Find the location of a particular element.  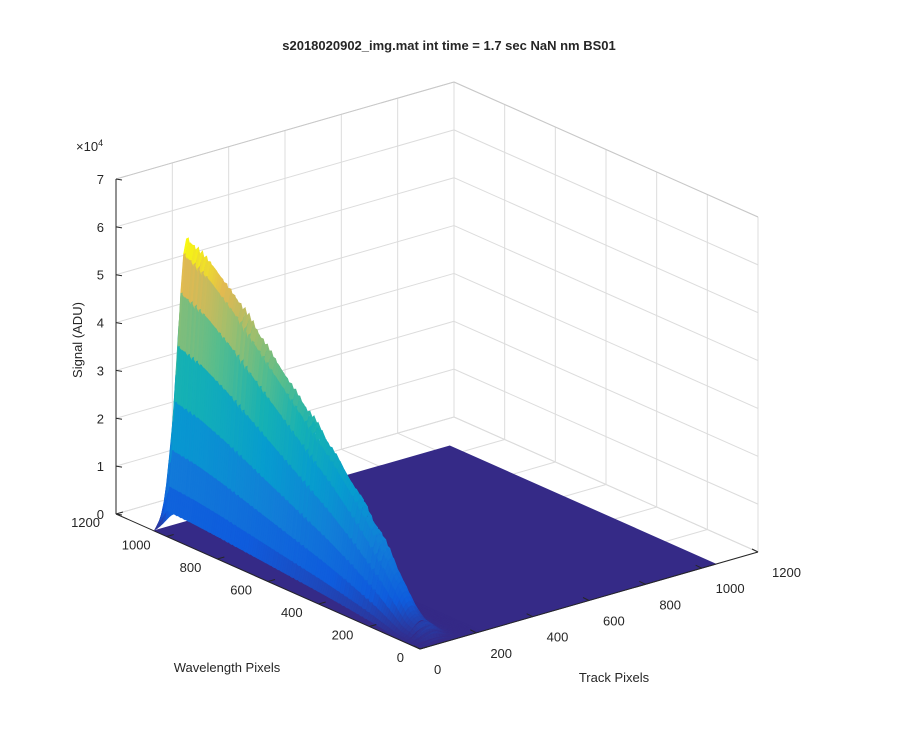

y-tick-label: 400 is located at coordinates (292, 612).